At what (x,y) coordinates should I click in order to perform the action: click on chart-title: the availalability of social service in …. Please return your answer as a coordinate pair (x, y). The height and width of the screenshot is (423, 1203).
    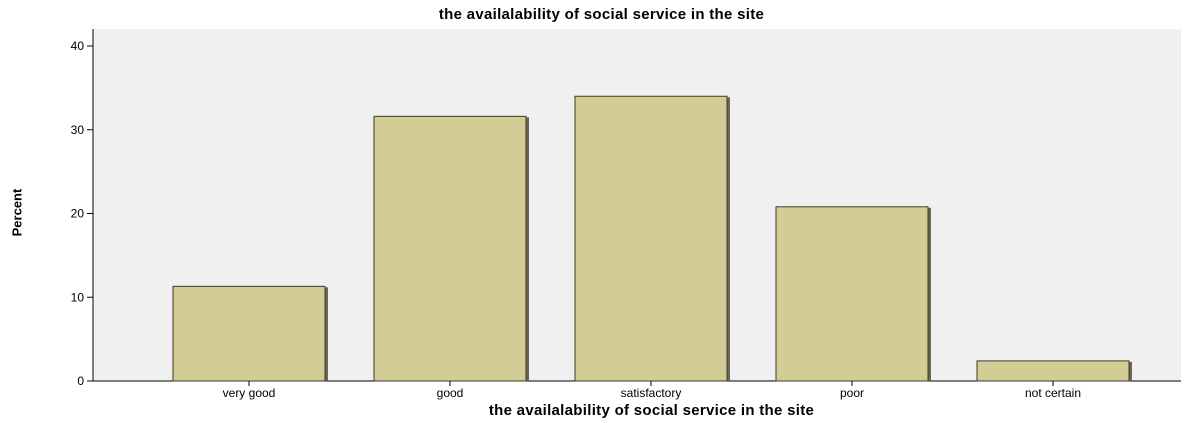
    Looking at the image, I should click on (601, 14).